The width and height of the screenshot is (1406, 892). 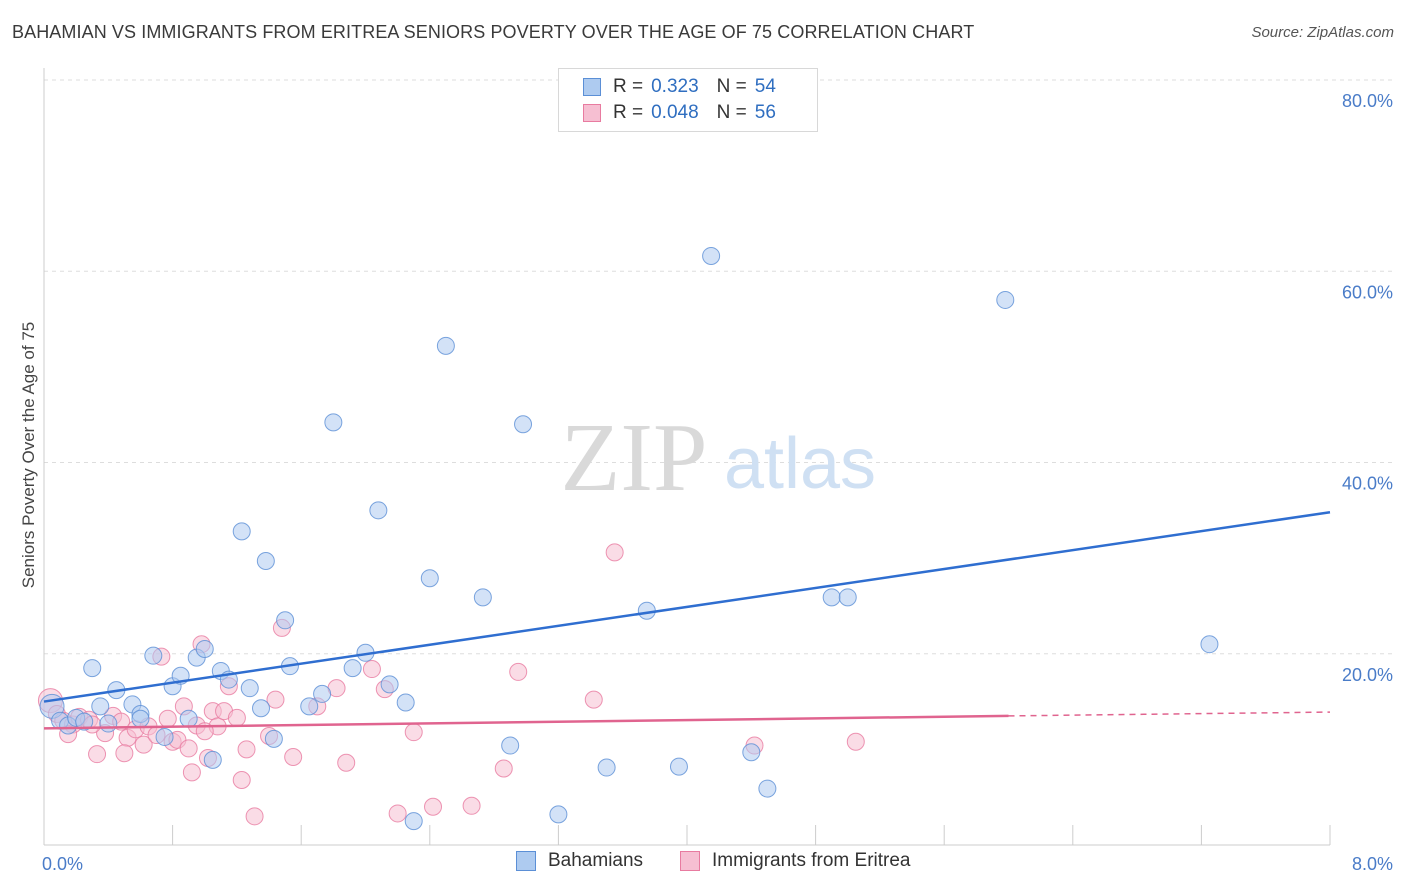 I want to click on x-tick-label: 8.0%, so click(x=1372, y=864).